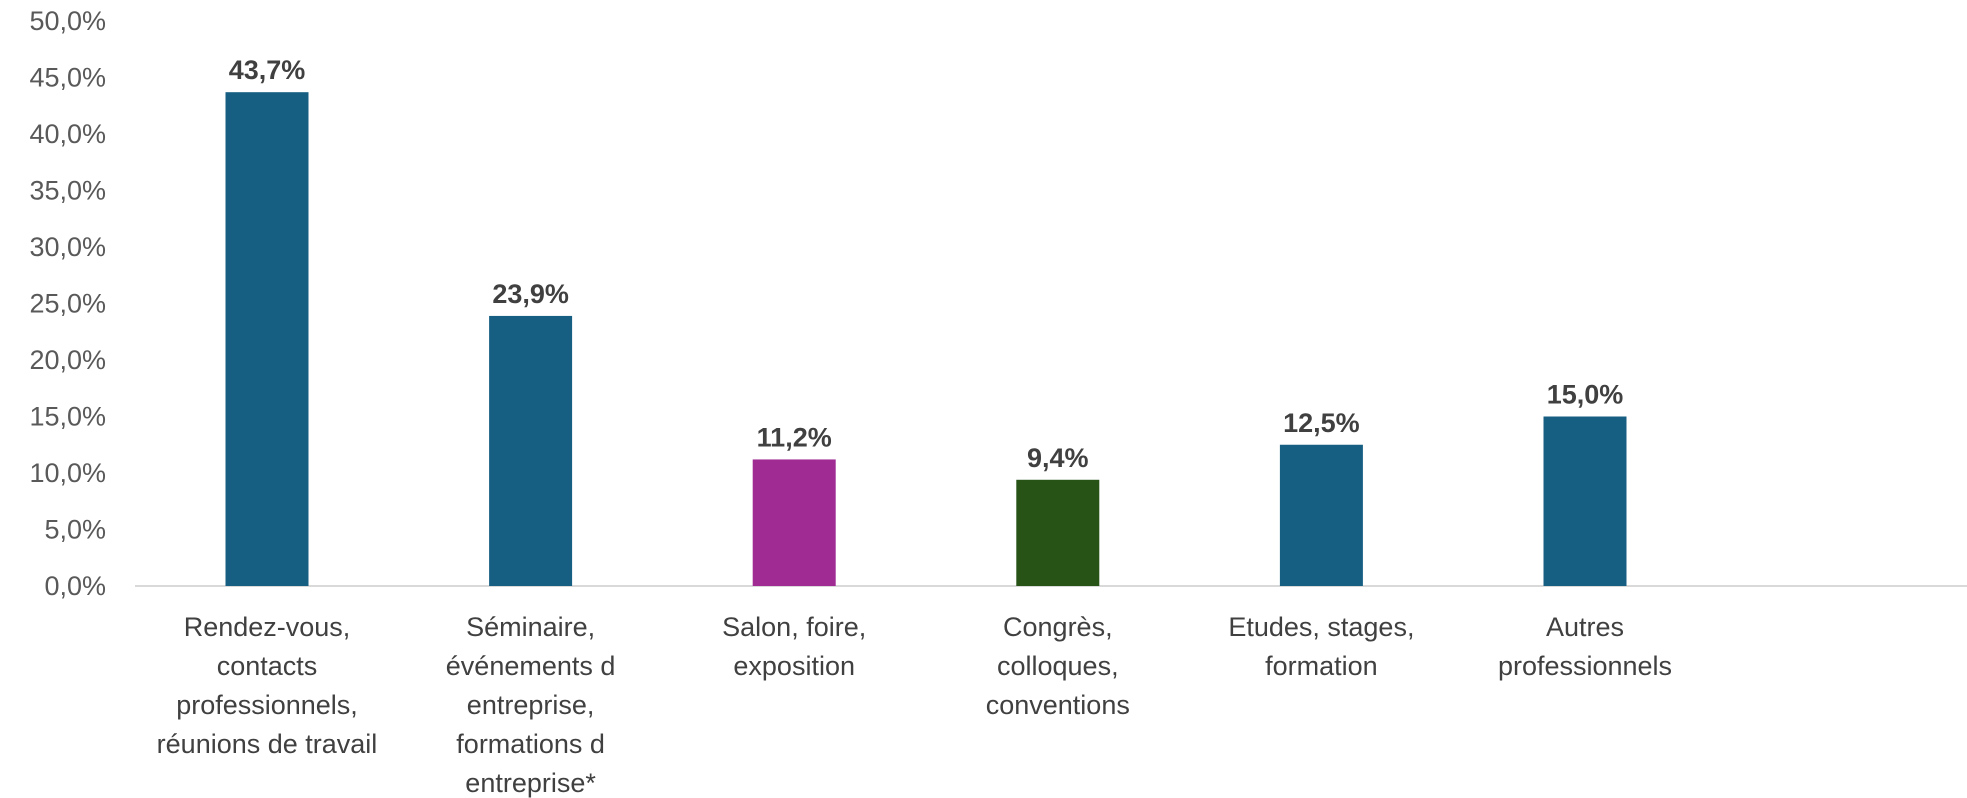 This screenshot has height=798, width=1967. Describe the element at coordinates (267, 627) in the screenshot. I see `category-label-line: Rendez-vous,` at that location.